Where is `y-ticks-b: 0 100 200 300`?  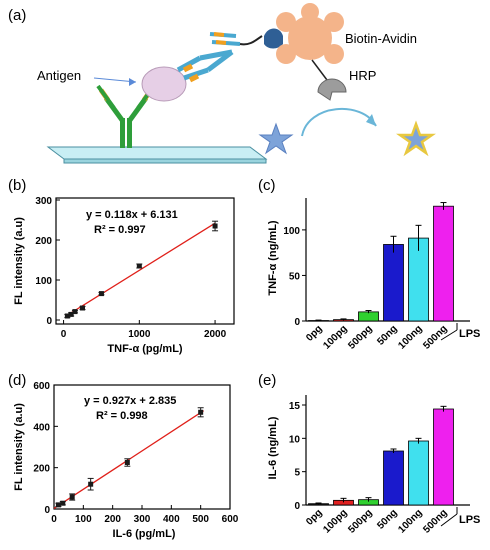
y-ticks-b: 0 100 200 300 is located at coordinates (47, 261).